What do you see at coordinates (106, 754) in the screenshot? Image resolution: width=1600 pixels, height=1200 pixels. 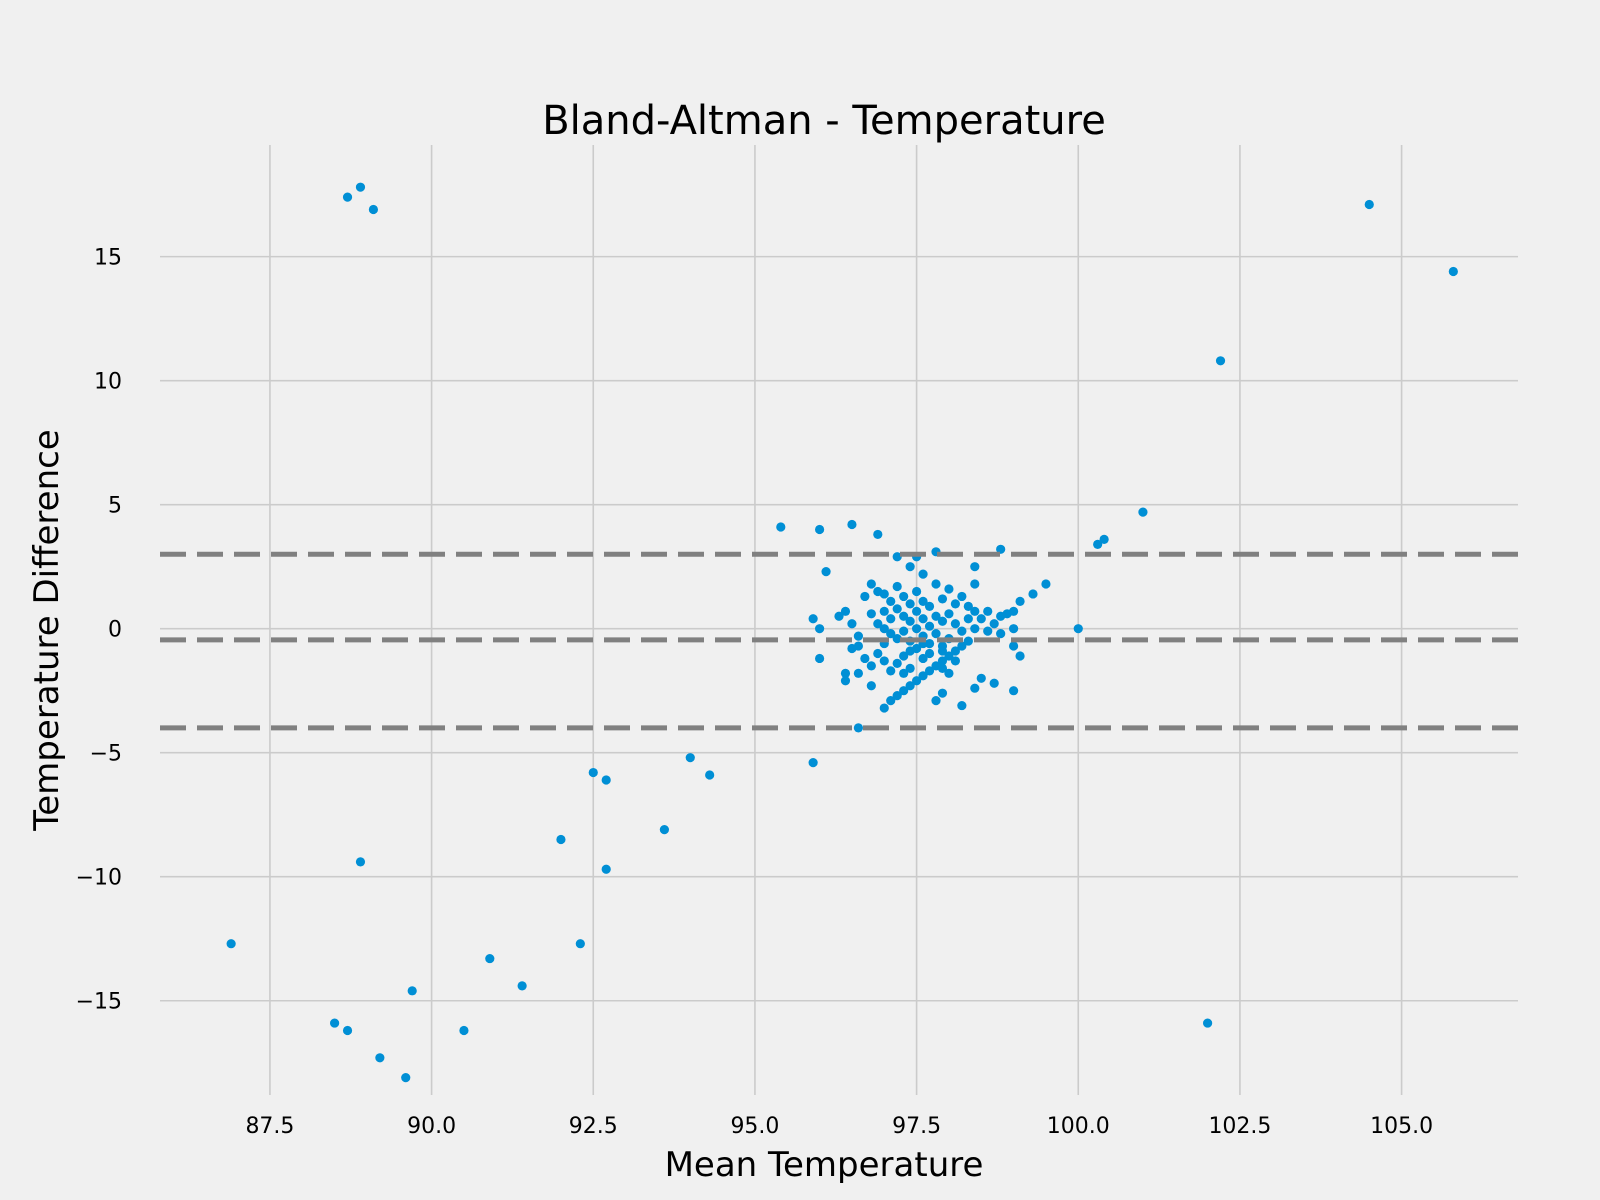 I see `y-tick-label: −5` at bounding box center [106, 754].